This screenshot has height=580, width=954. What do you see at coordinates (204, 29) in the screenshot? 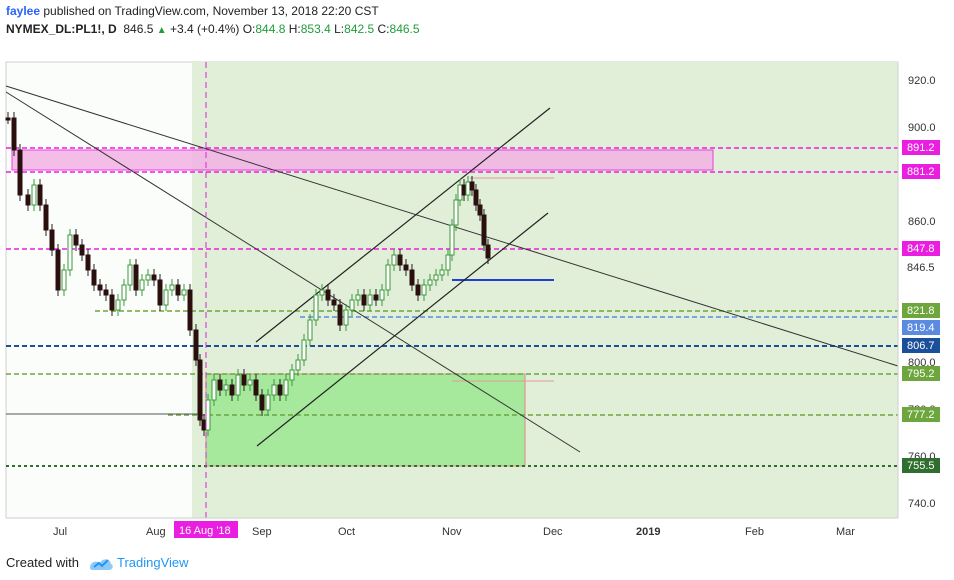
I see `price-change: +3.4 (+0.4%)` at bounding box center [204, 29].